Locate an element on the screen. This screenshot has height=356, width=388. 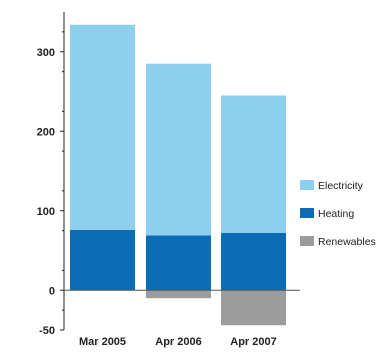
x-tick-label-apr-2007: Apr 2007 is located at coordinates (253, 342).